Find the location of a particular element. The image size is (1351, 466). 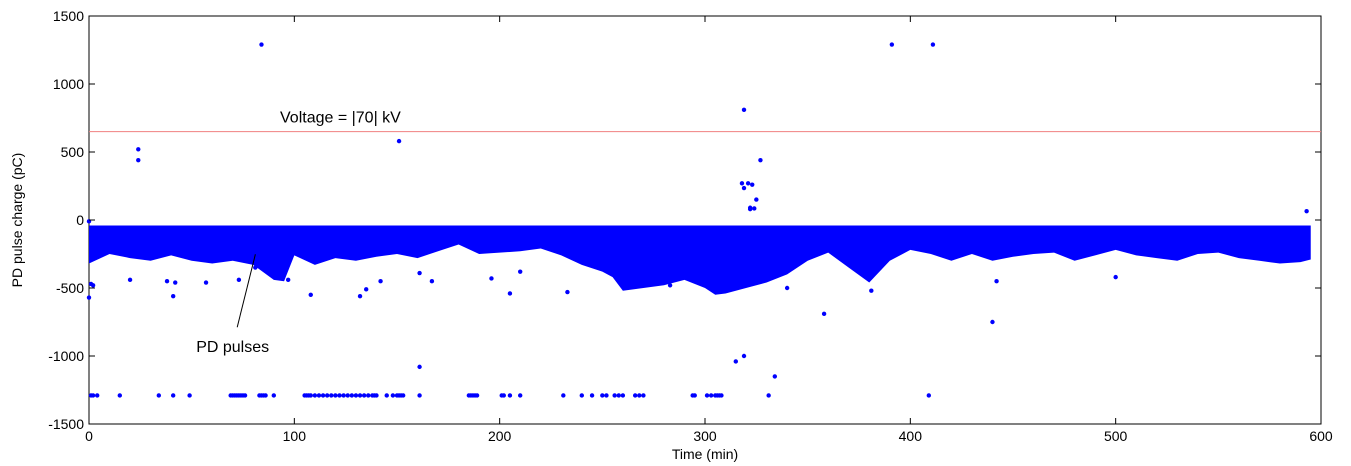

x-tick-label: 400 is located at coordinates (911, 436).